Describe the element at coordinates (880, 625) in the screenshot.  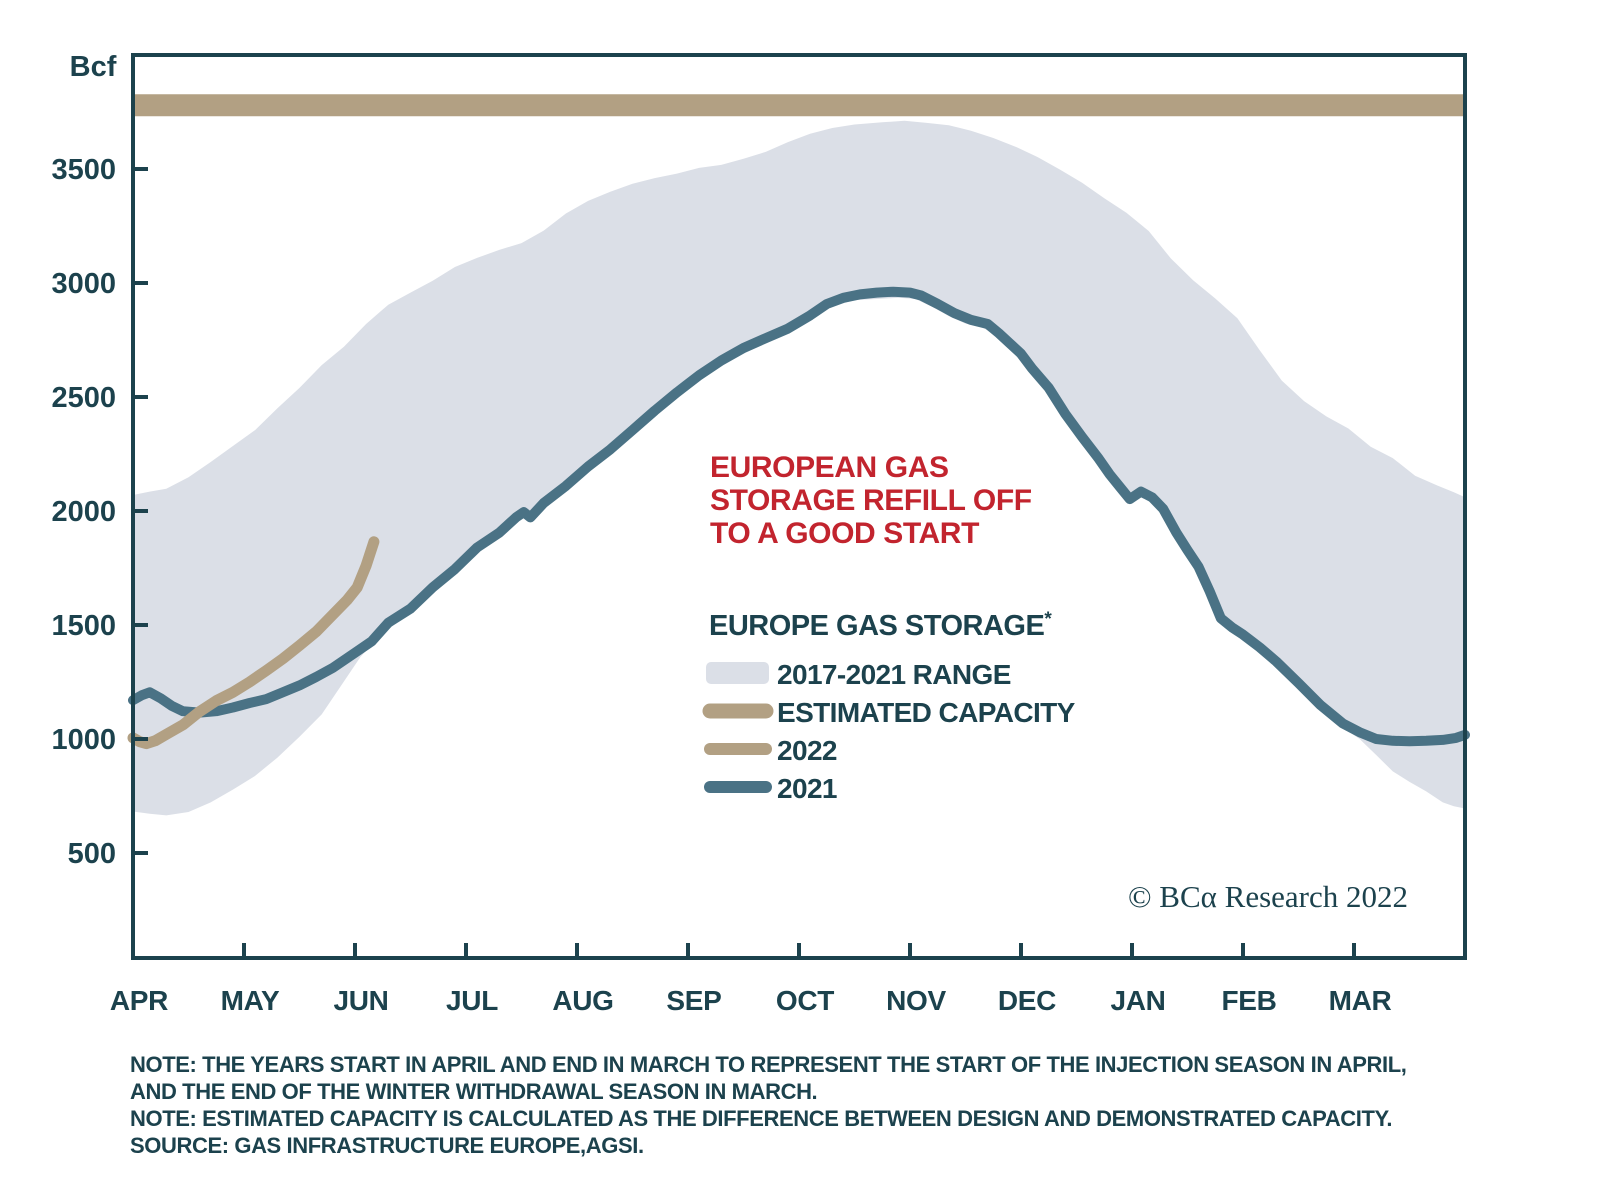
I see `legend-title: EUROPE GAS STORAGE*` at that location.